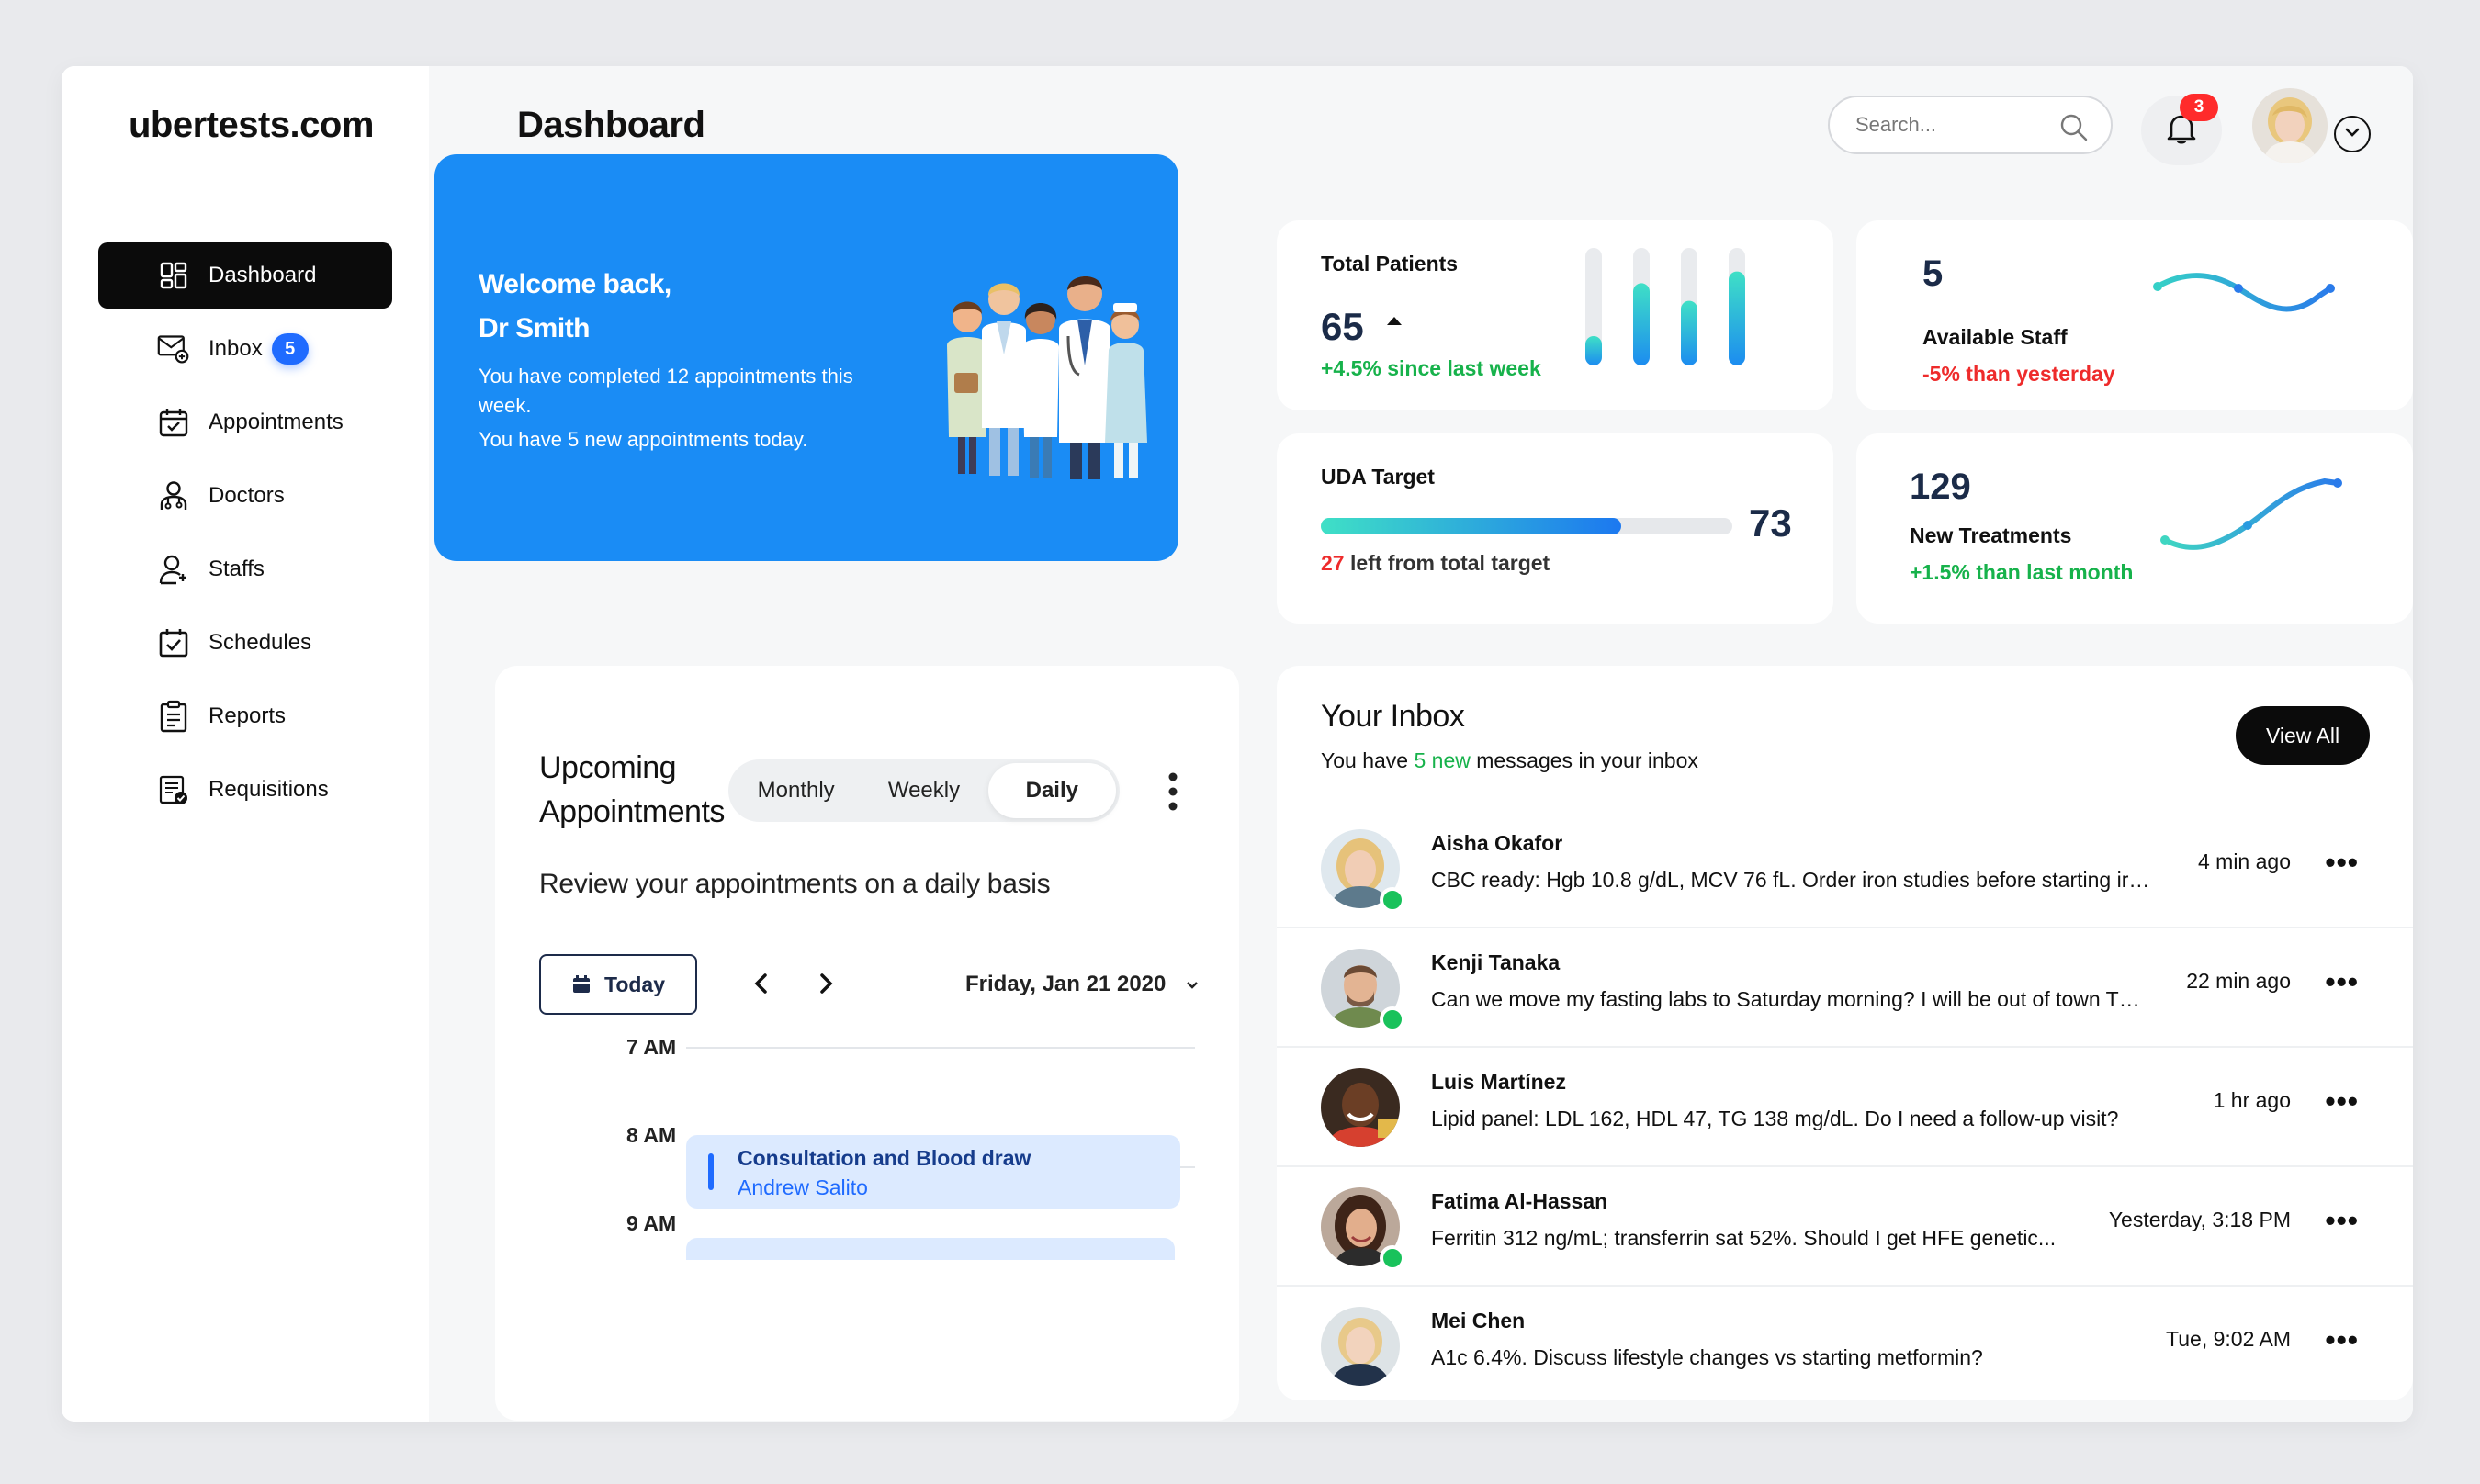 The image size is (2480, 1484). What do you see at coordinates (1593, 307) in the screenshot?
I see `bar-track` at bounding box center [1593, 307].